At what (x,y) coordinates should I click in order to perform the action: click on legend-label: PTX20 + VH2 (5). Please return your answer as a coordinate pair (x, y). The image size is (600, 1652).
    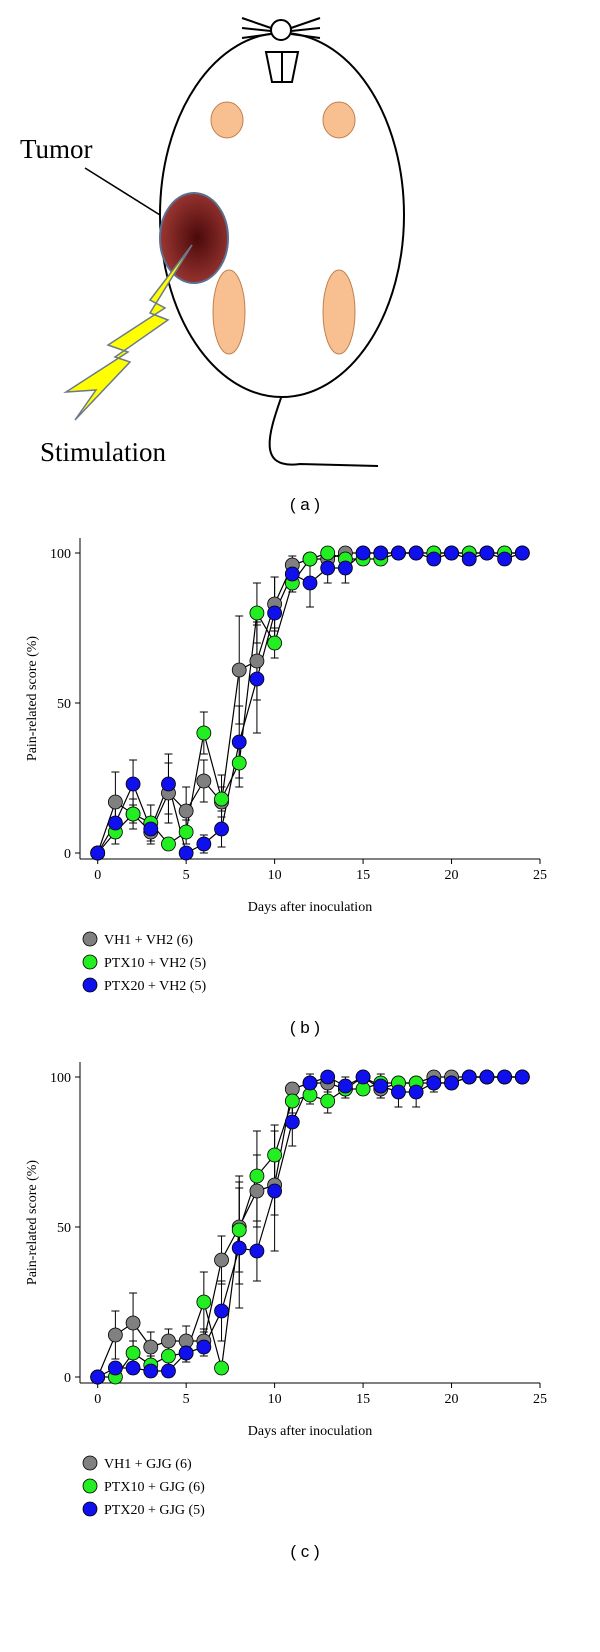
    Looking at the image, I should click on (155, 986).